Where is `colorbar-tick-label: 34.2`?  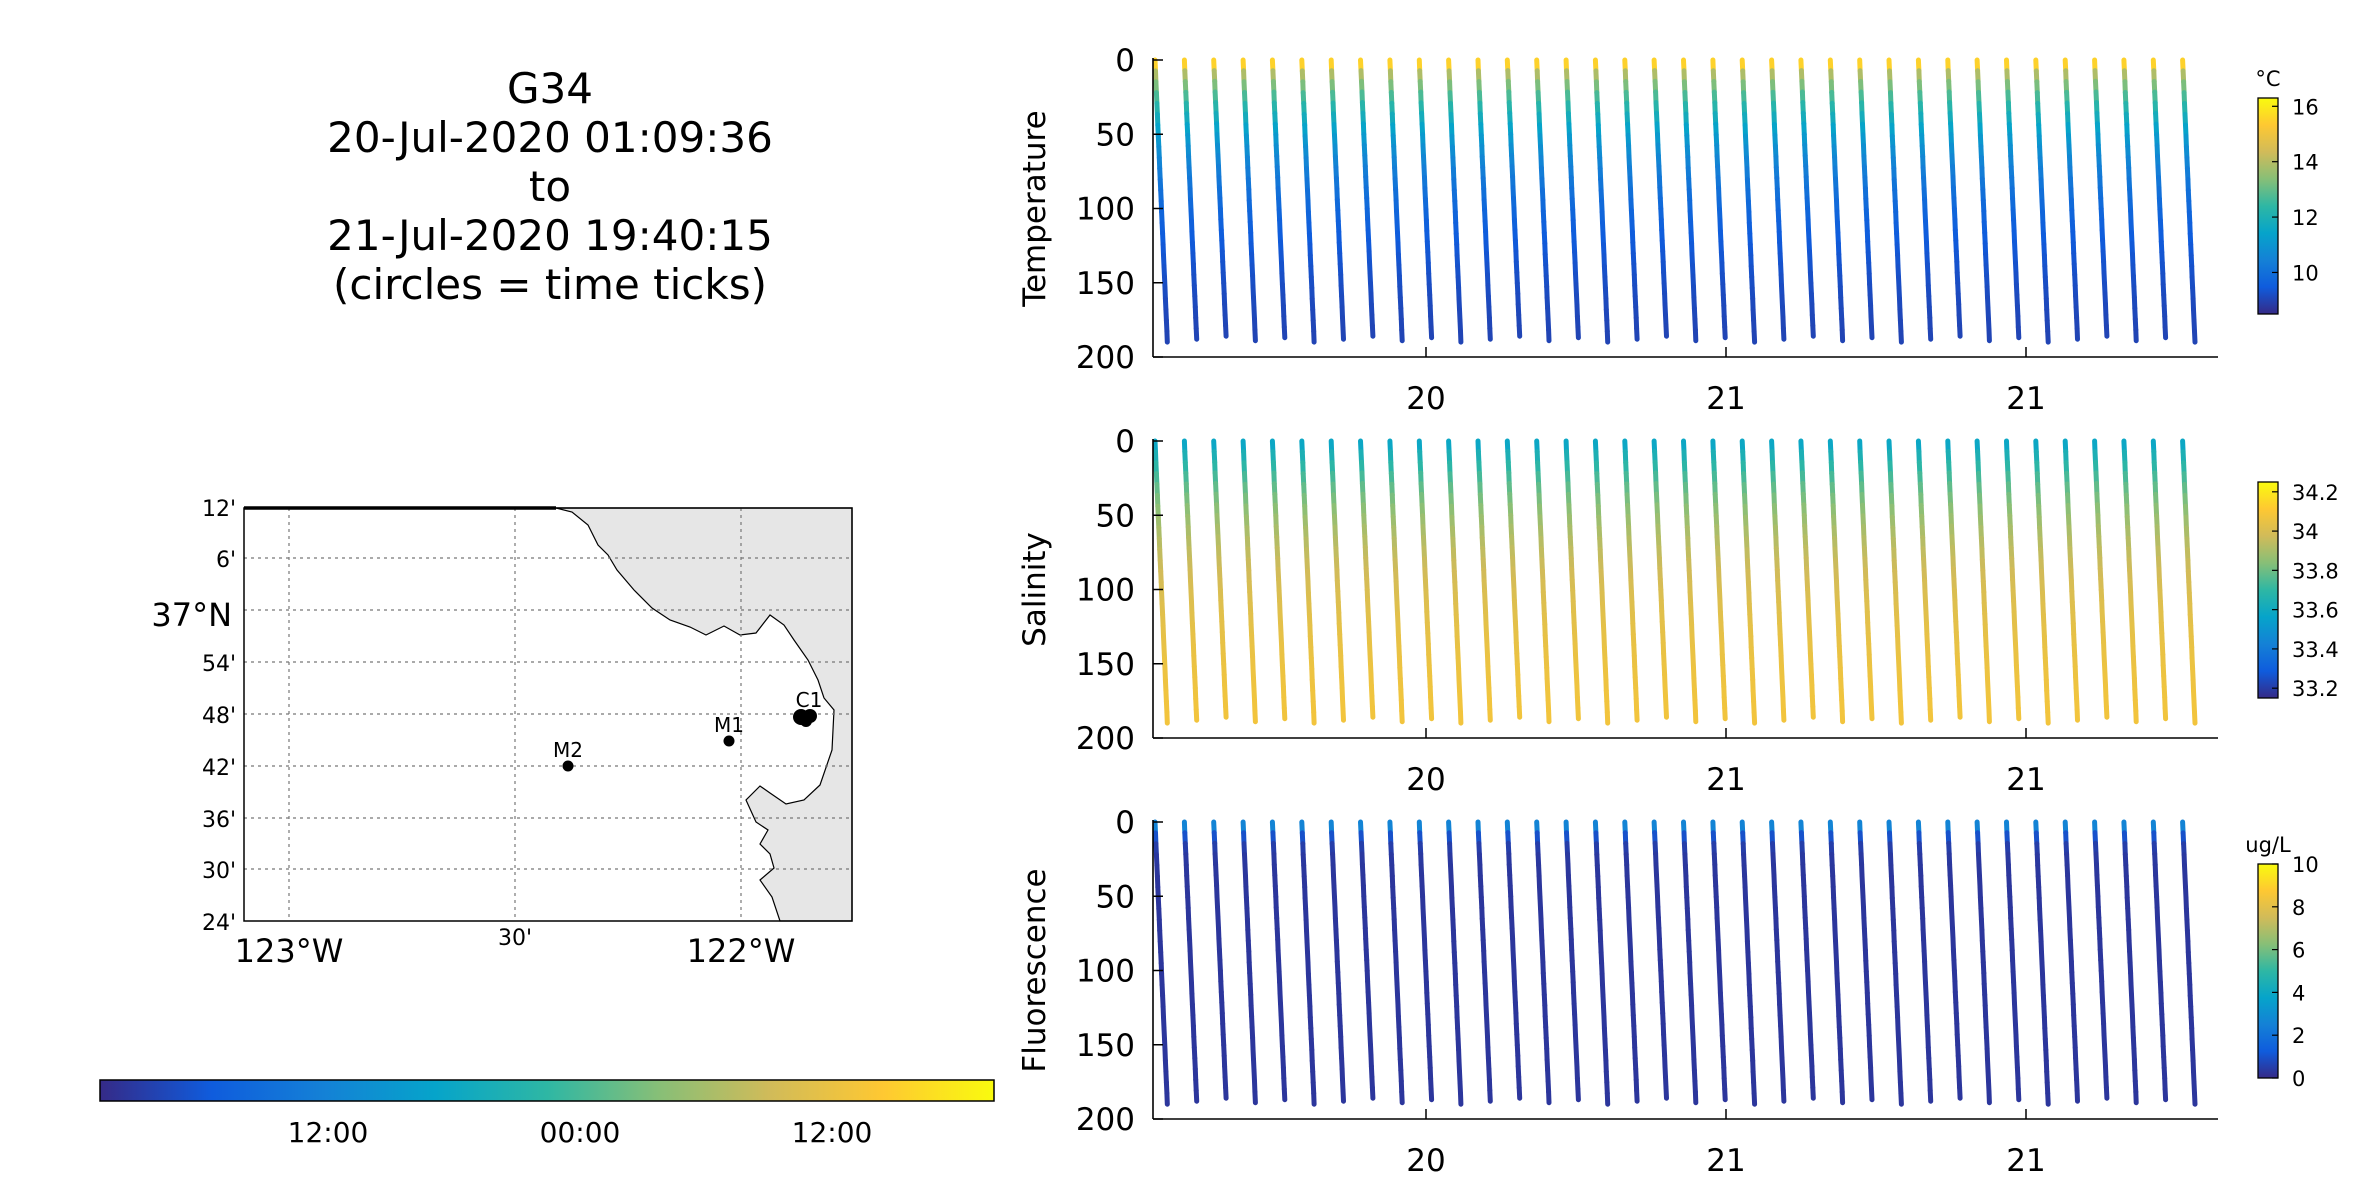 colorbar-tick-label: 34.2 is located at coordinates (2315, 493).